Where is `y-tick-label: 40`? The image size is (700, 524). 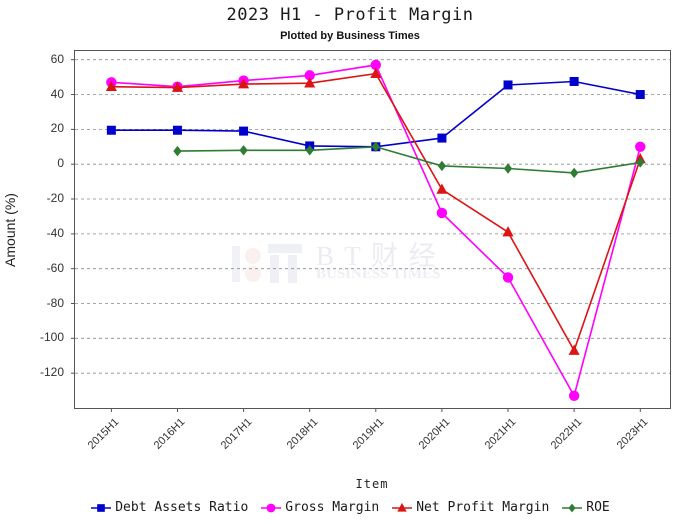
y-tick-label: 40 is located at coordinates (57, 93).